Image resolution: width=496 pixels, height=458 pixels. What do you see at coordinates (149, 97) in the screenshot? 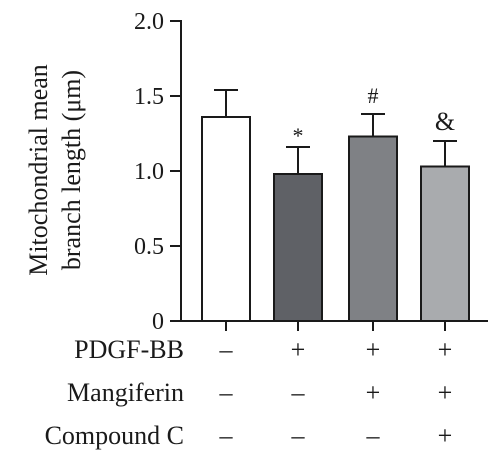
I see `y-tick-label: 1.5` at bounding box center [149, 97].